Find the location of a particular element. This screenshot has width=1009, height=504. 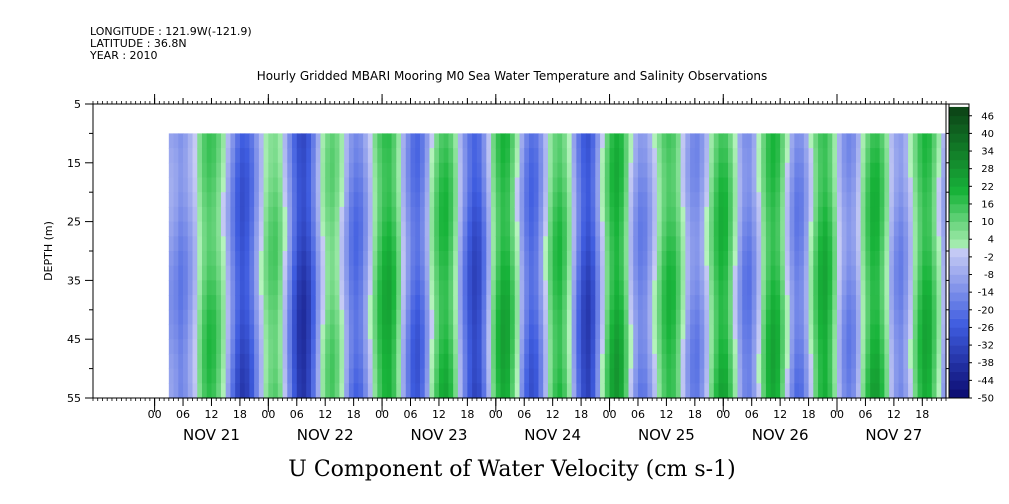

colorbar-label: -44 is located at coordinates (986, 381).